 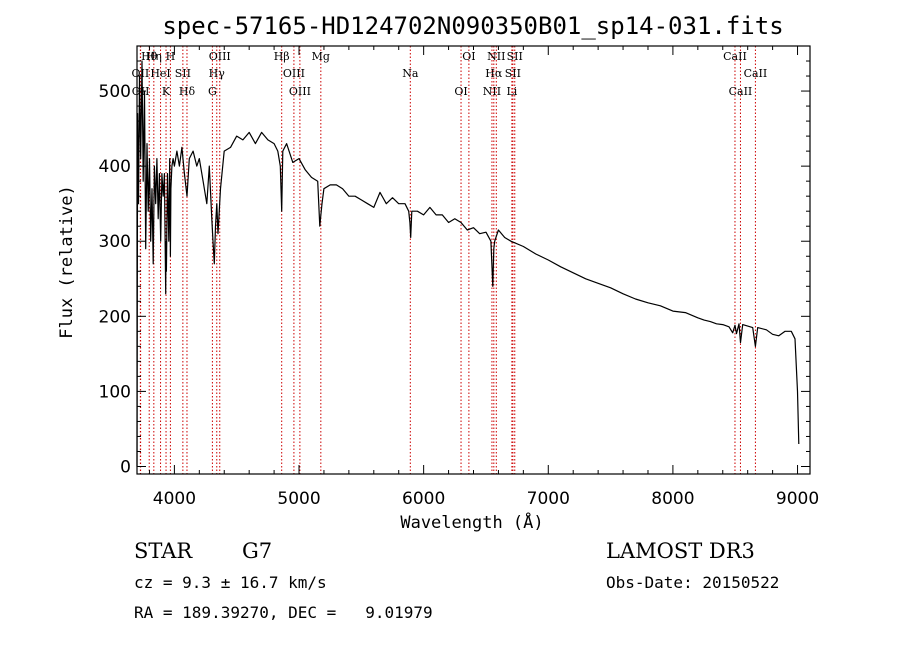 I want to click on x-tick-label: 8000, so click(x=672, y=499).